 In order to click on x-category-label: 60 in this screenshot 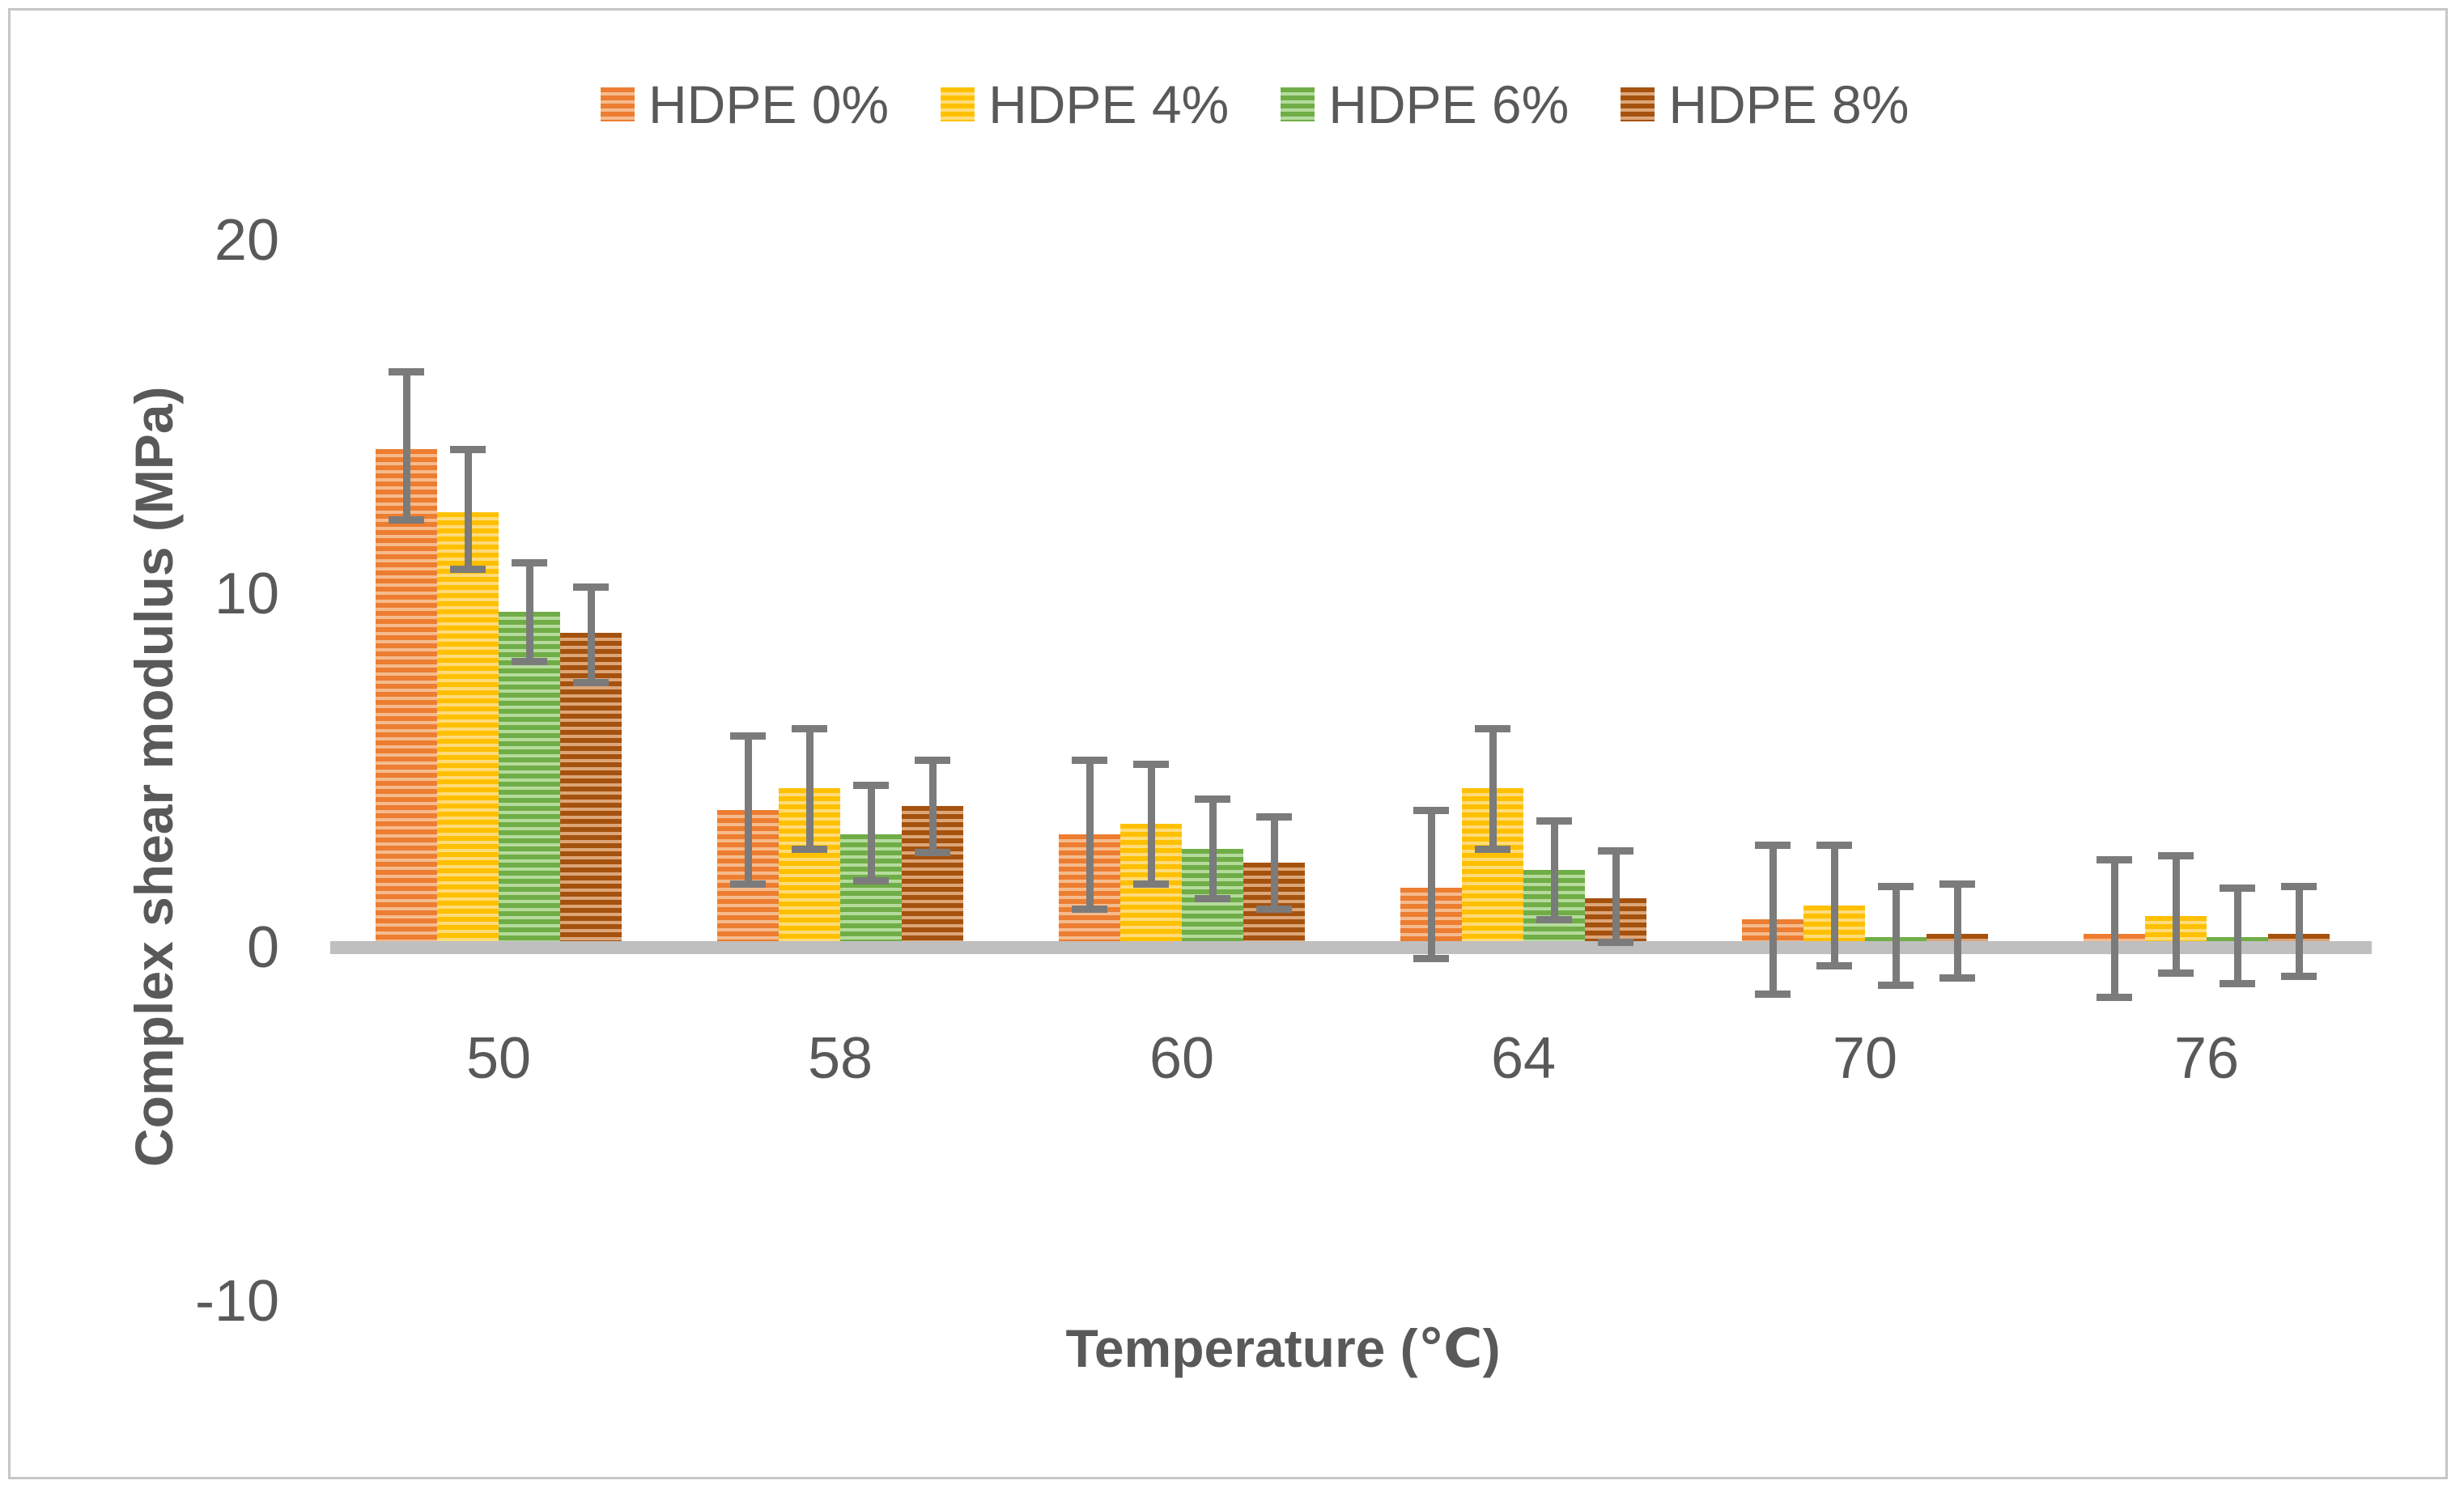, I will do `click(1182, 1058)`.